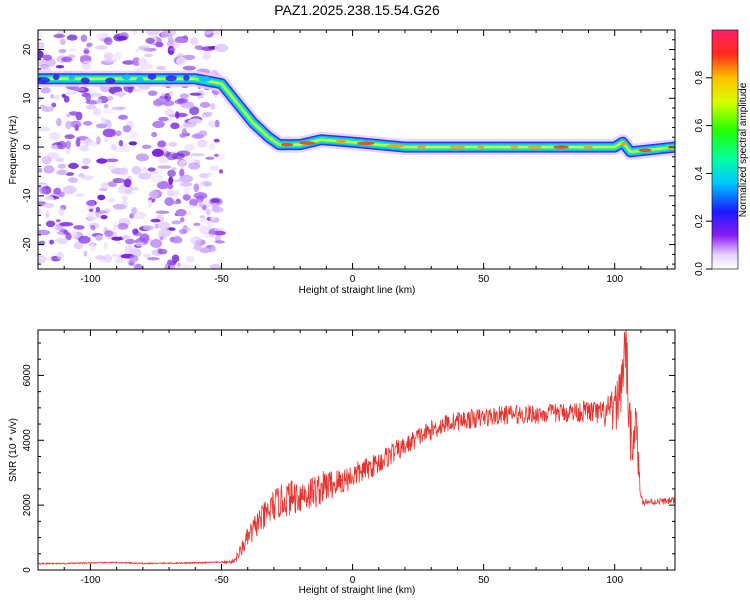  I want to click on noise-speckle-region, so click(133, 149).